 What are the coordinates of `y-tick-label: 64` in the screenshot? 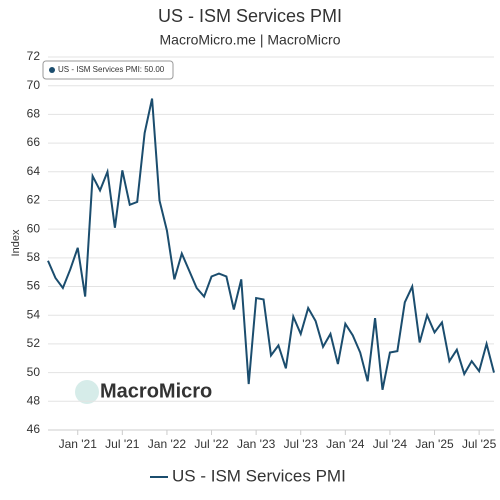 It's located at (34, 171).